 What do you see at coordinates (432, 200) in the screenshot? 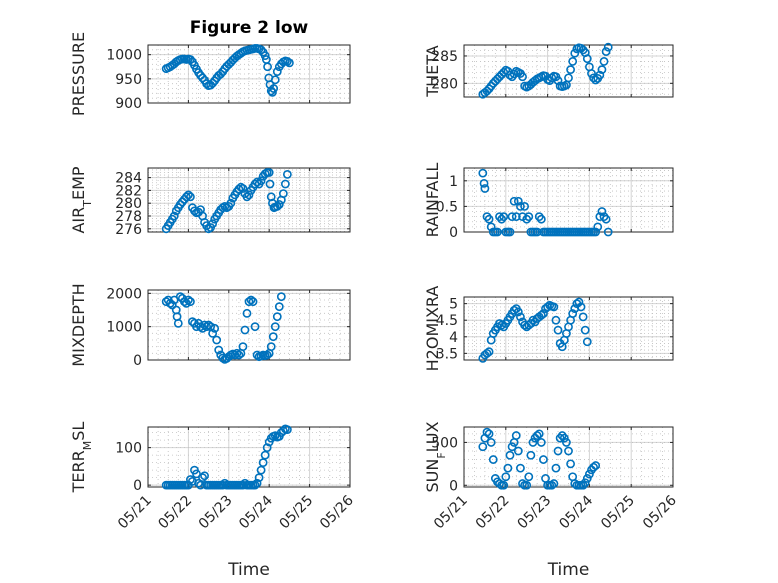
I see `y-axis-label: RAINFALL` at bounding box center [432, 200].